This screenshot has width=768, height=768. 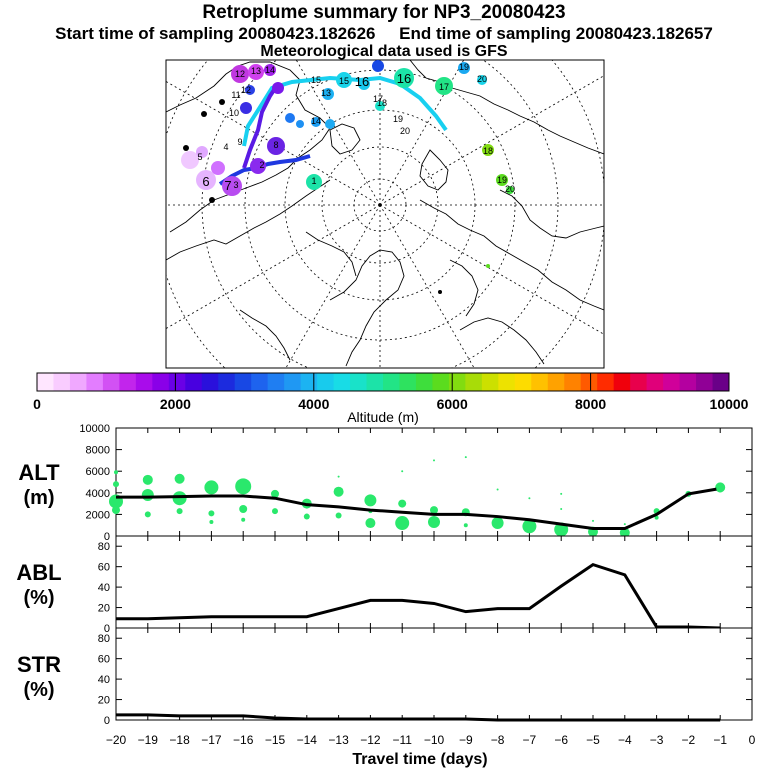 I want to click on day-label: 12, so click(x=240, y=74).